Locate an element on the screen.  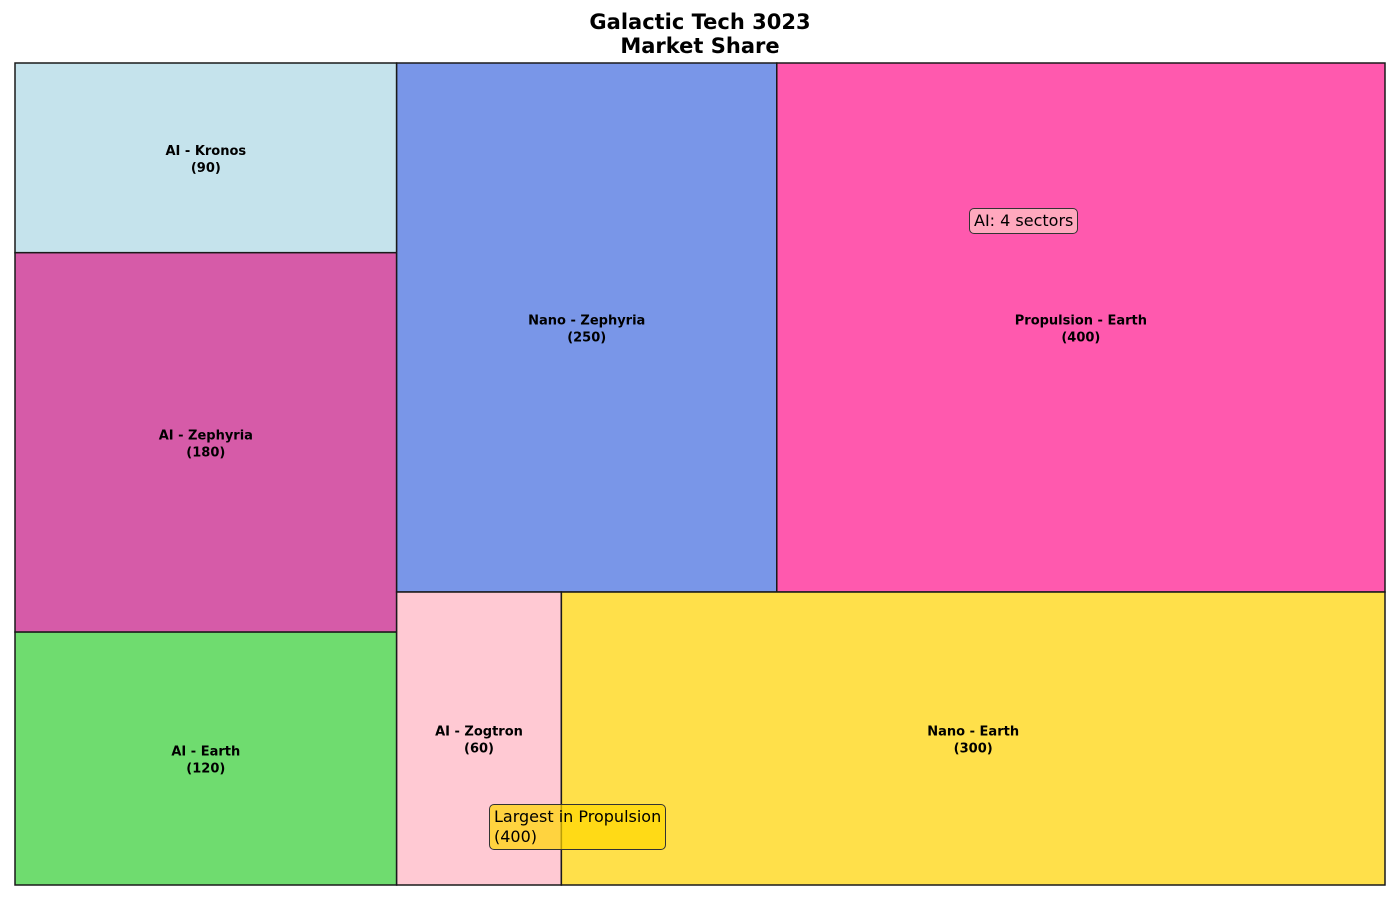
chart-title: Galactic Tech 3023 Market Share is located at coordinates (700, 34).